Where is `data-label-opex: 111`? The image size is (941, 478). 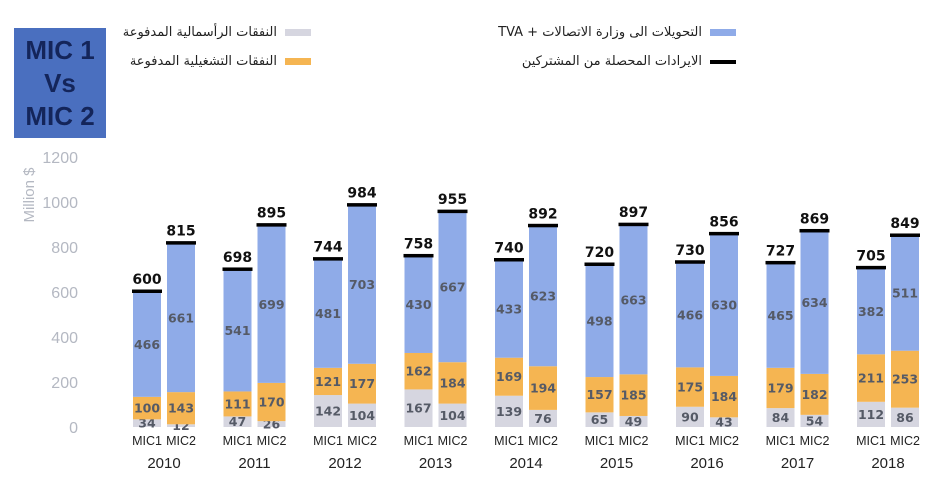 data-label-opex: 111 is located at coordinates (237, 403).